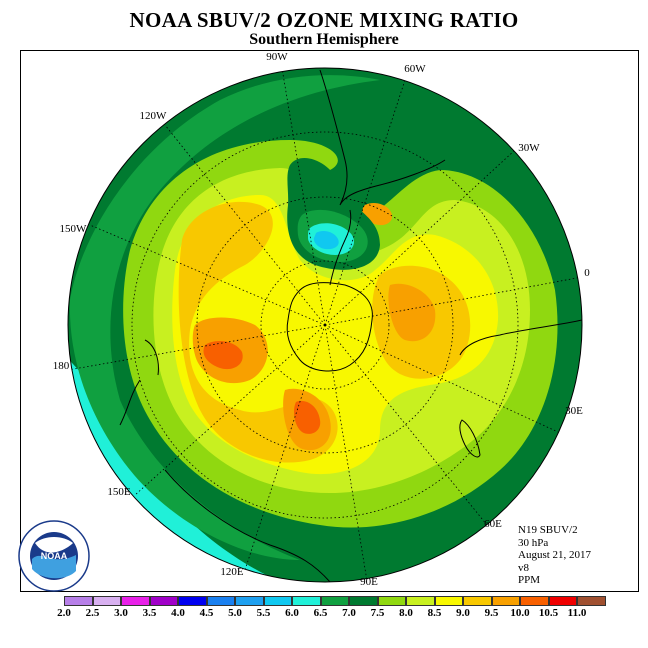 This screenshot has height=648, width=648. What do you see at coordinates (153, 116) in the screenshot?
I see `label-120w: 120W` at bounding box center [153, 116].